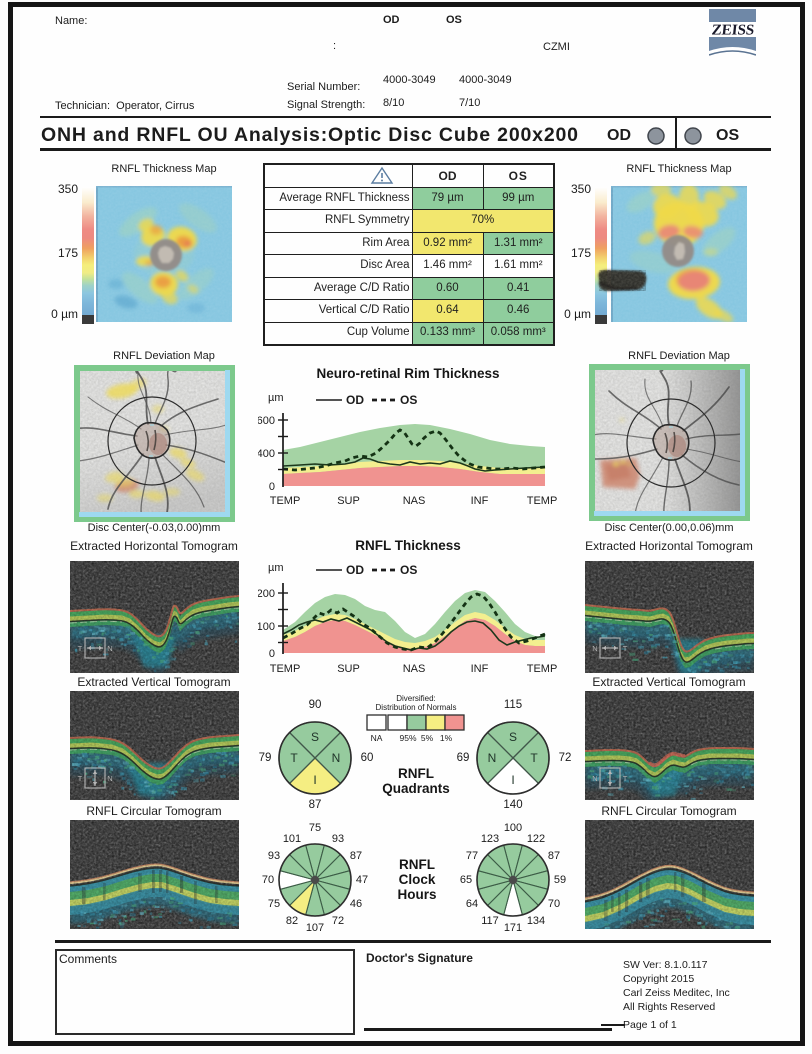 Image resolution: width=812 pixels, height=1054 pixels. What do you see at coordinates (266, 421) in the screenshot?
I see `svg-text: 600` at bounding box center [266, 421].